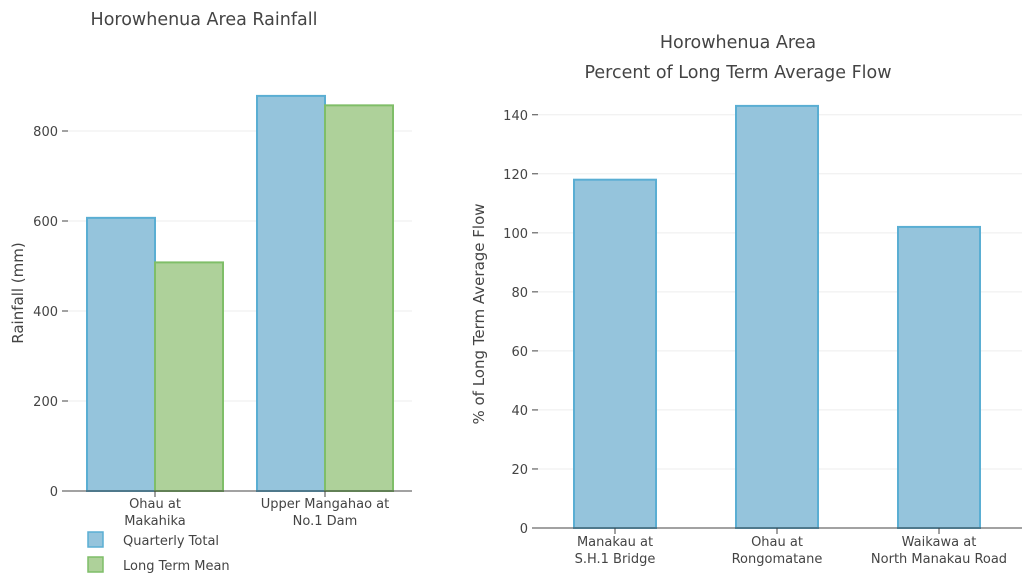  Describe the element at coordinates (519, 293) in the screenshot. I see `y-tick-label: 80` at that location.